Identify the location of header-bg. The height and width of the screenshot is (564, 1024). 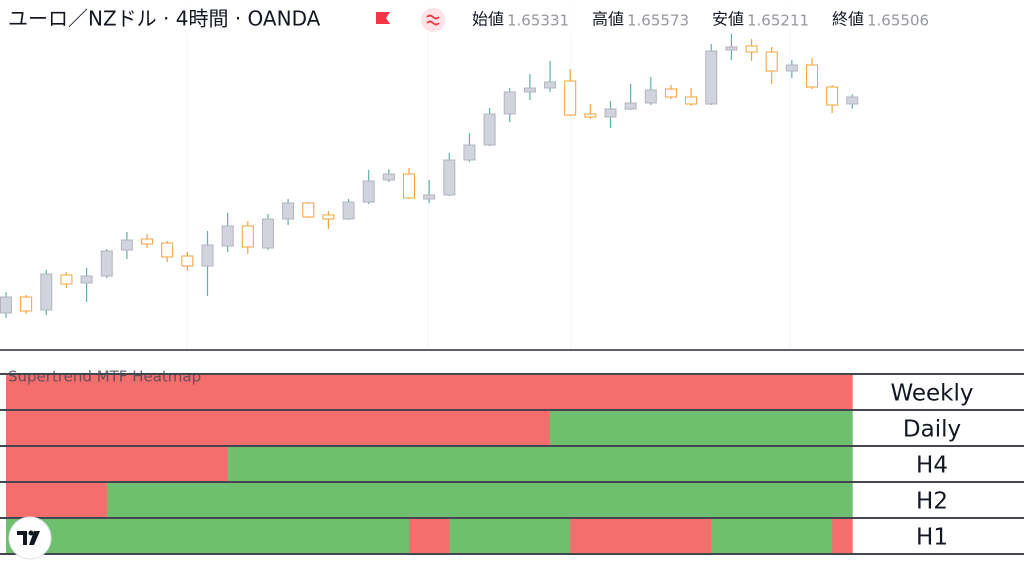
(512, 17).